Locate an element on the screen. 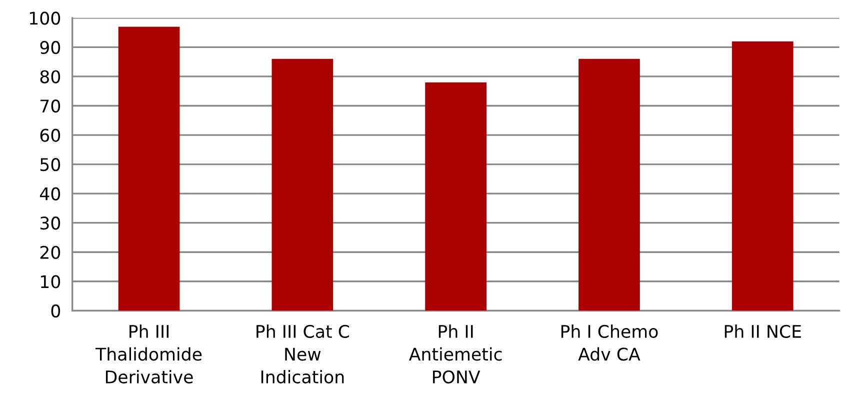 The image size is (841, 417). y-tick-label: 80 is located at coordinates (50, 77).